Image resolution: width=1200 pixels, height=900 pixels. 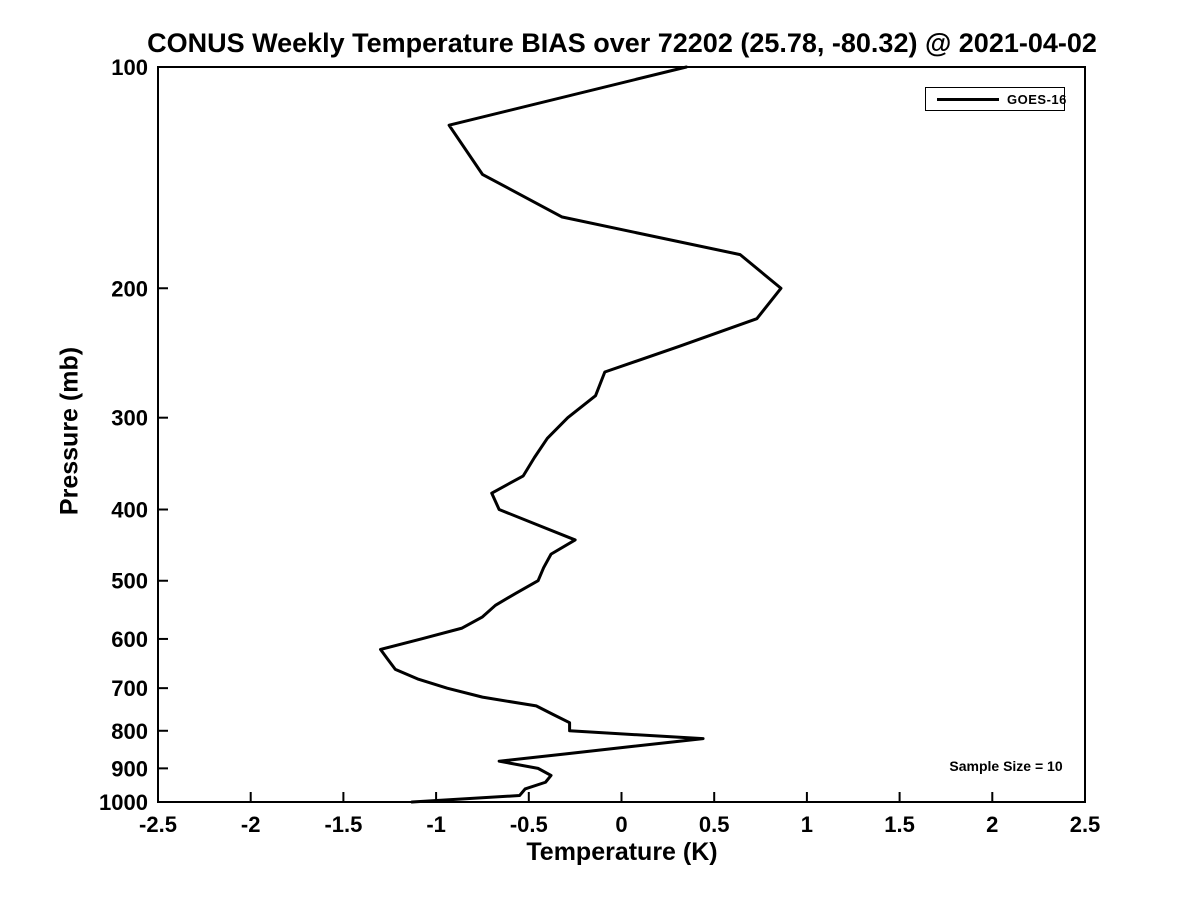 What do you see at coordinates (158, 824) in the screenshot?
I see `x-tick-label: -2.5` at bounding box center [158, 824].